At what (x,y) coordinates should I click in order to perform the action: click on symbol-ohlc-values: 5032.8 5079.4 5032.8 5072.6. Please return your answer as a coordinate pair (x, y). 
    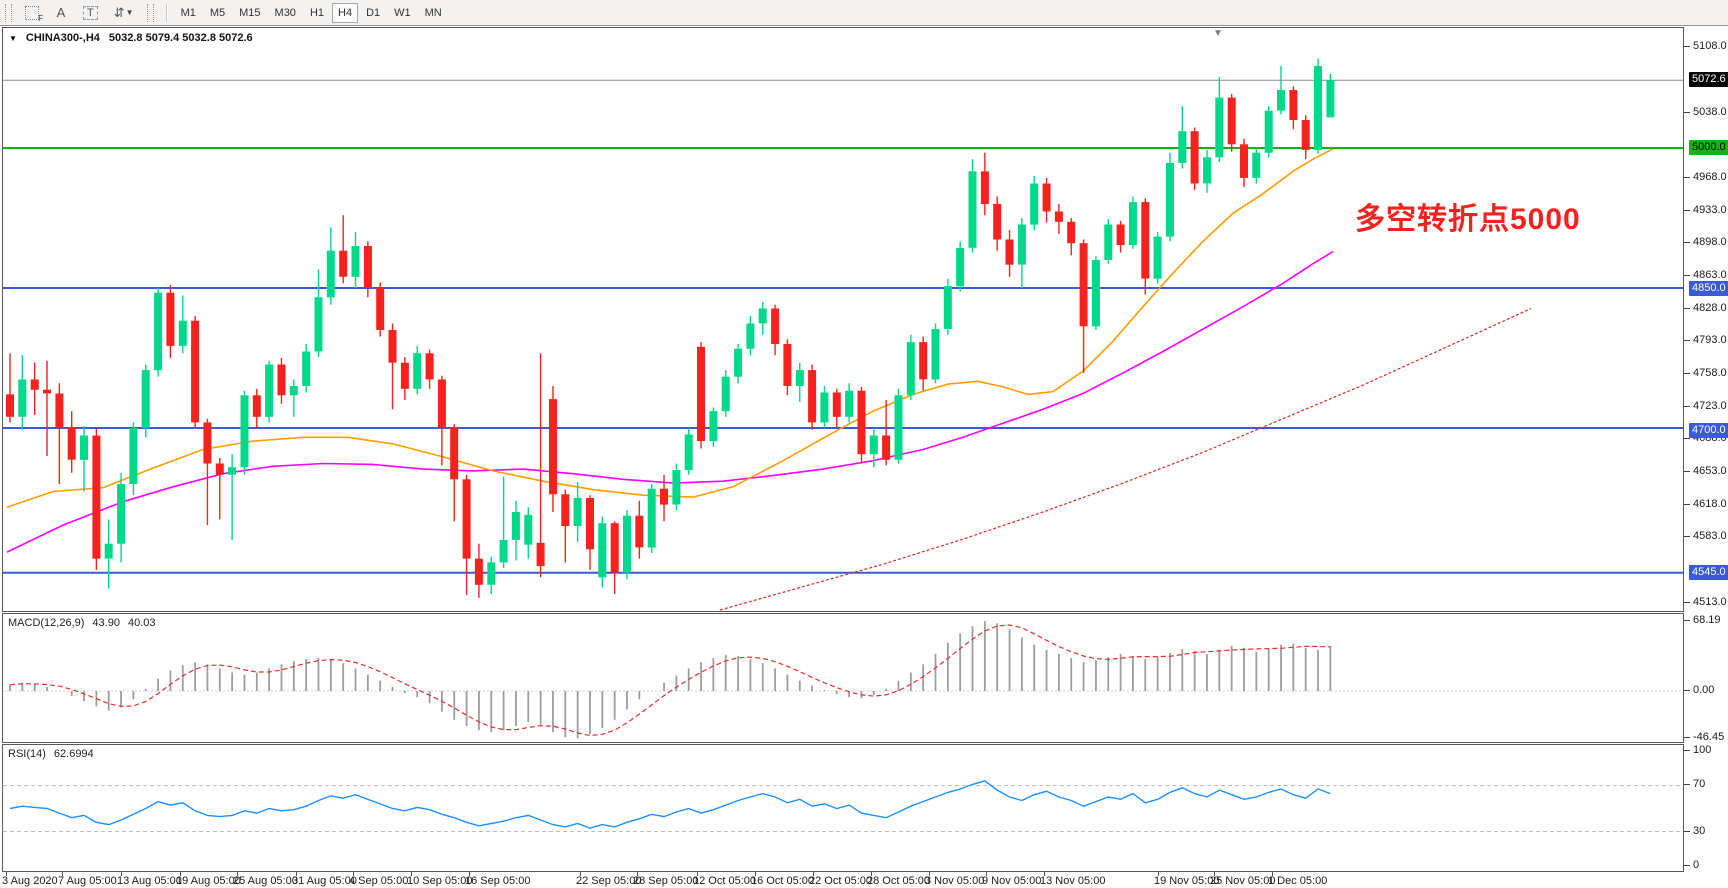
    Looking at the image, I should click on (180, 38).